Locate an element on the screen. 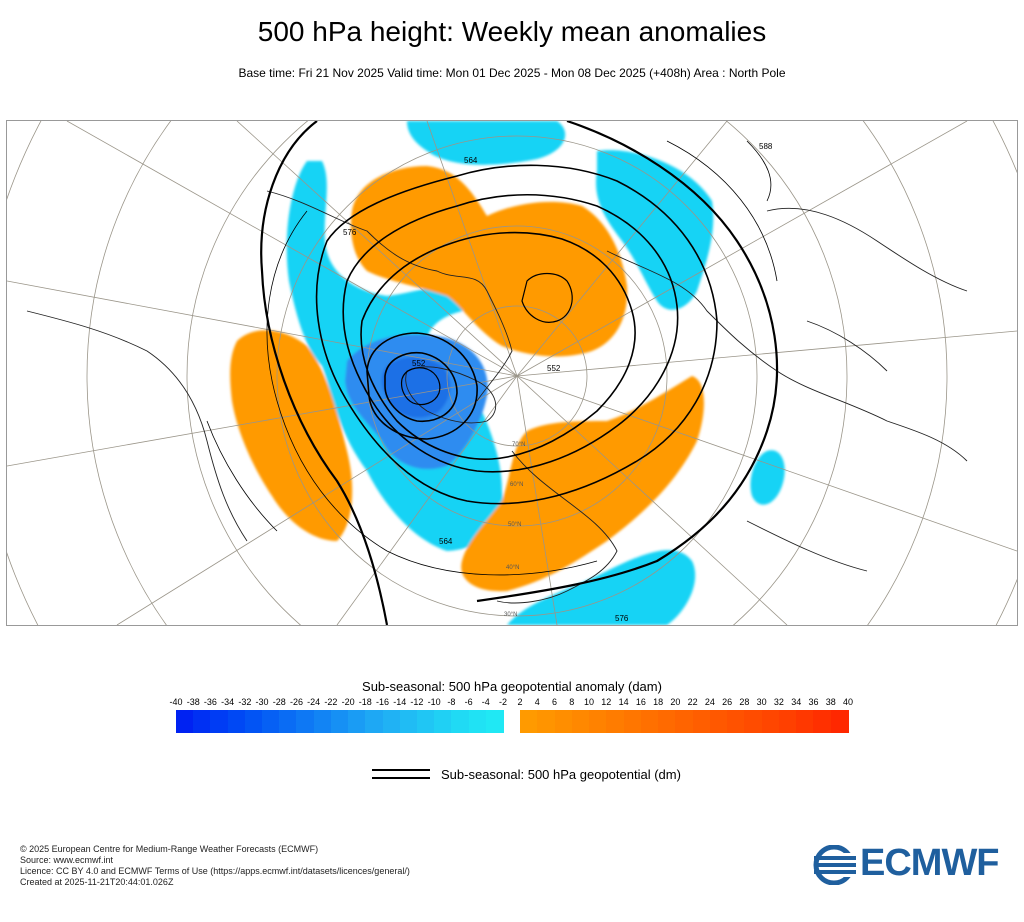 The height and width of the screenshot is (922, 1024). coastline-greenland is located at coordinates (451, 395).